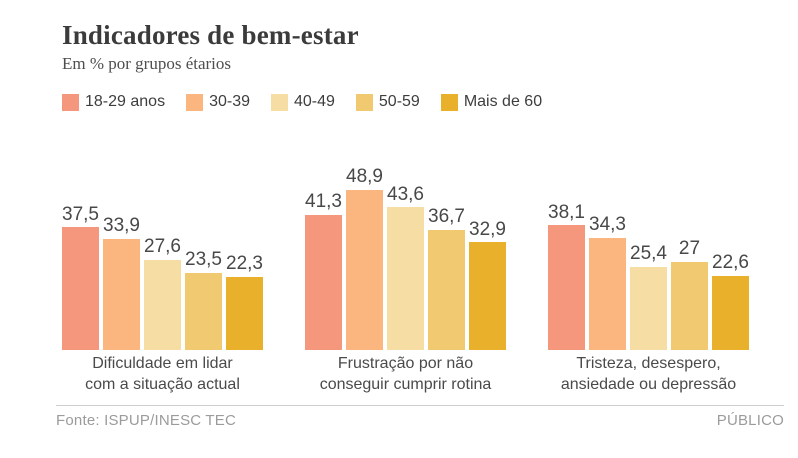 The image size is (798, 458). I want to click on bar-cell: 33,9, so click(121, 282).